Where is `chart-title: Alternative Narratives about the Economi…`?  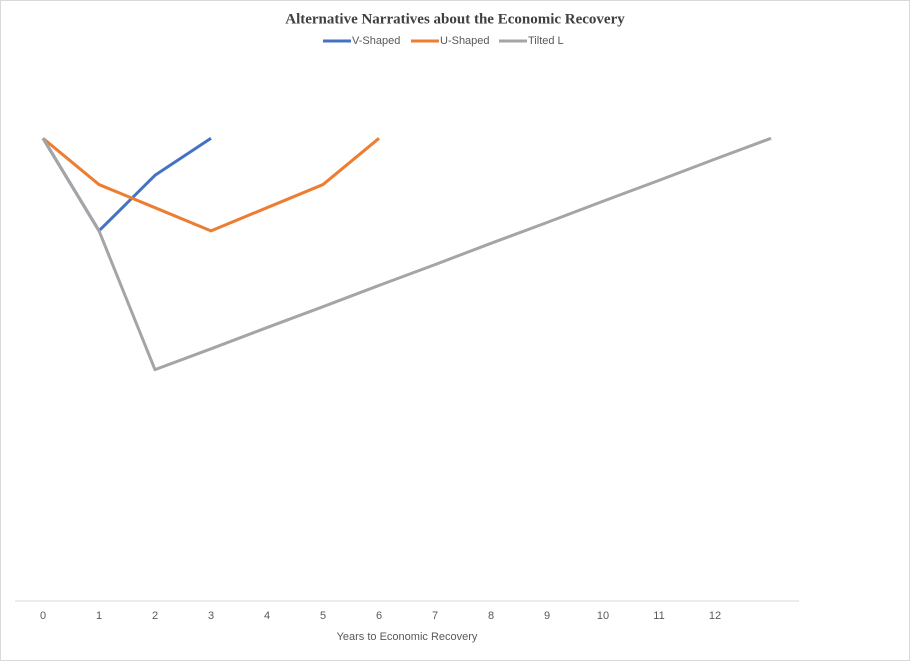 chart-title: Alternative Narratives about the Economi… is located at coordinates (455, 19).